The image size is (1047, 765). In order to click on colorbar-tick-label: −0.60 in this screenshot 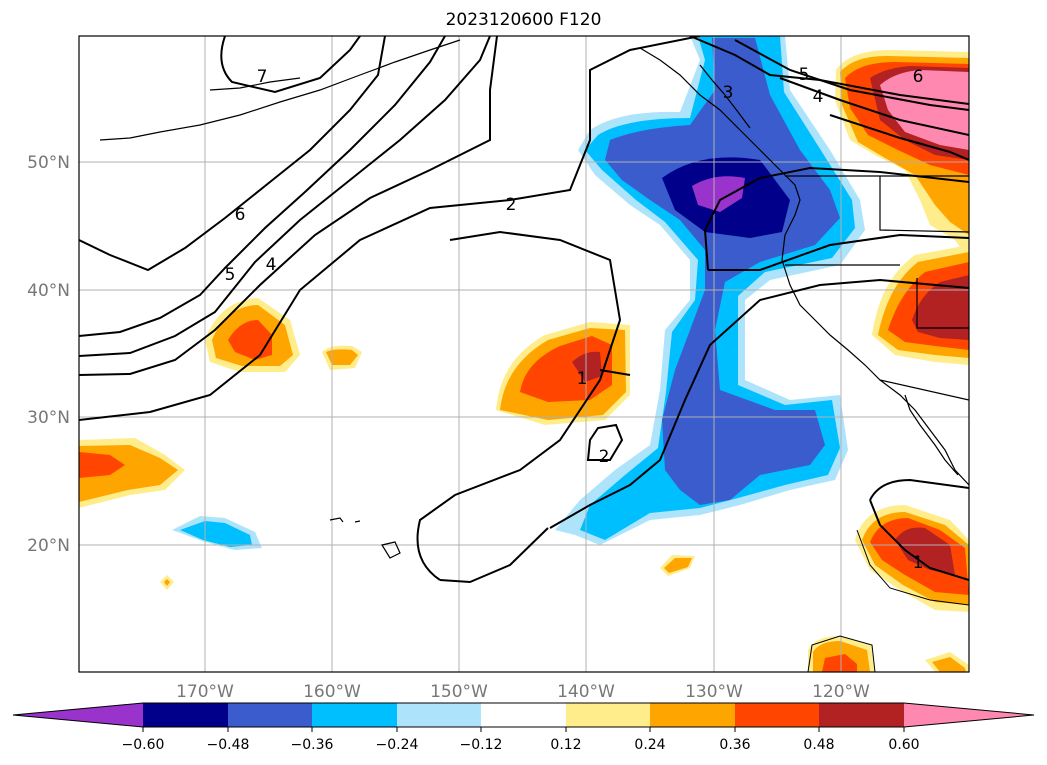, I will do `click(143, 745)`.